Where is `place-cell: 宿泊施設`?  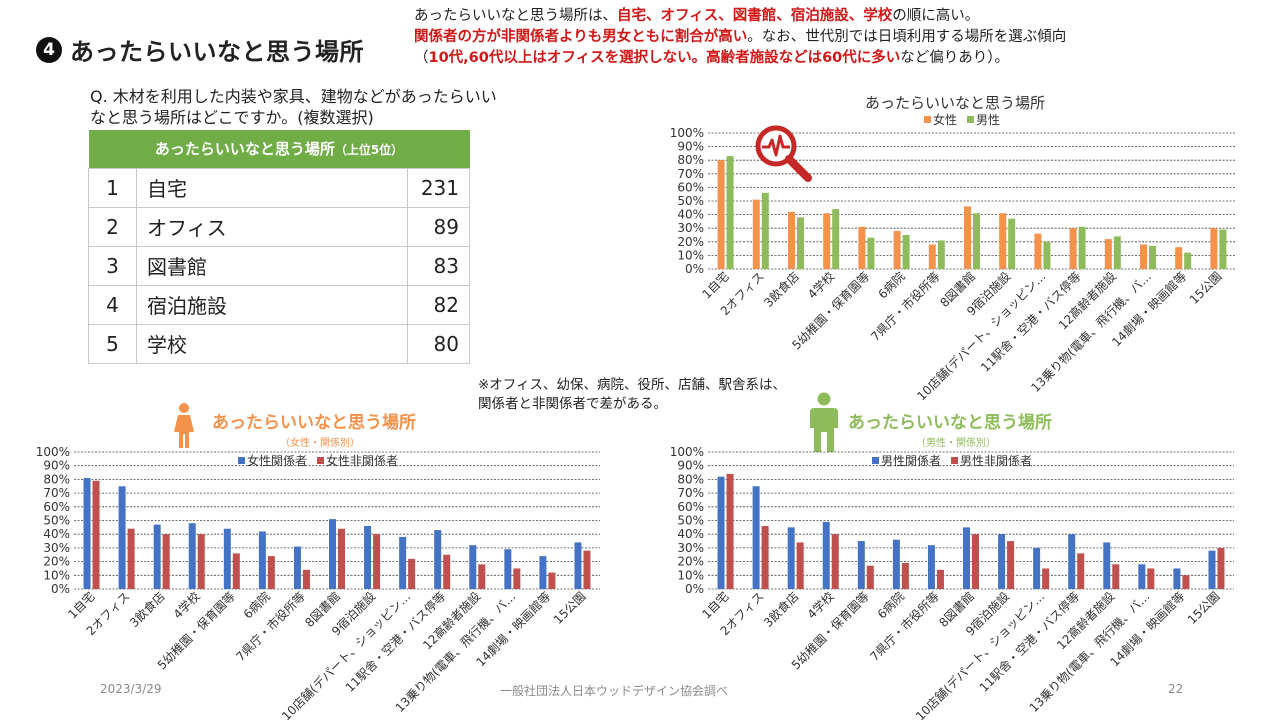 place-cell: 宿泊施設 is located at coordinates (272, 304).